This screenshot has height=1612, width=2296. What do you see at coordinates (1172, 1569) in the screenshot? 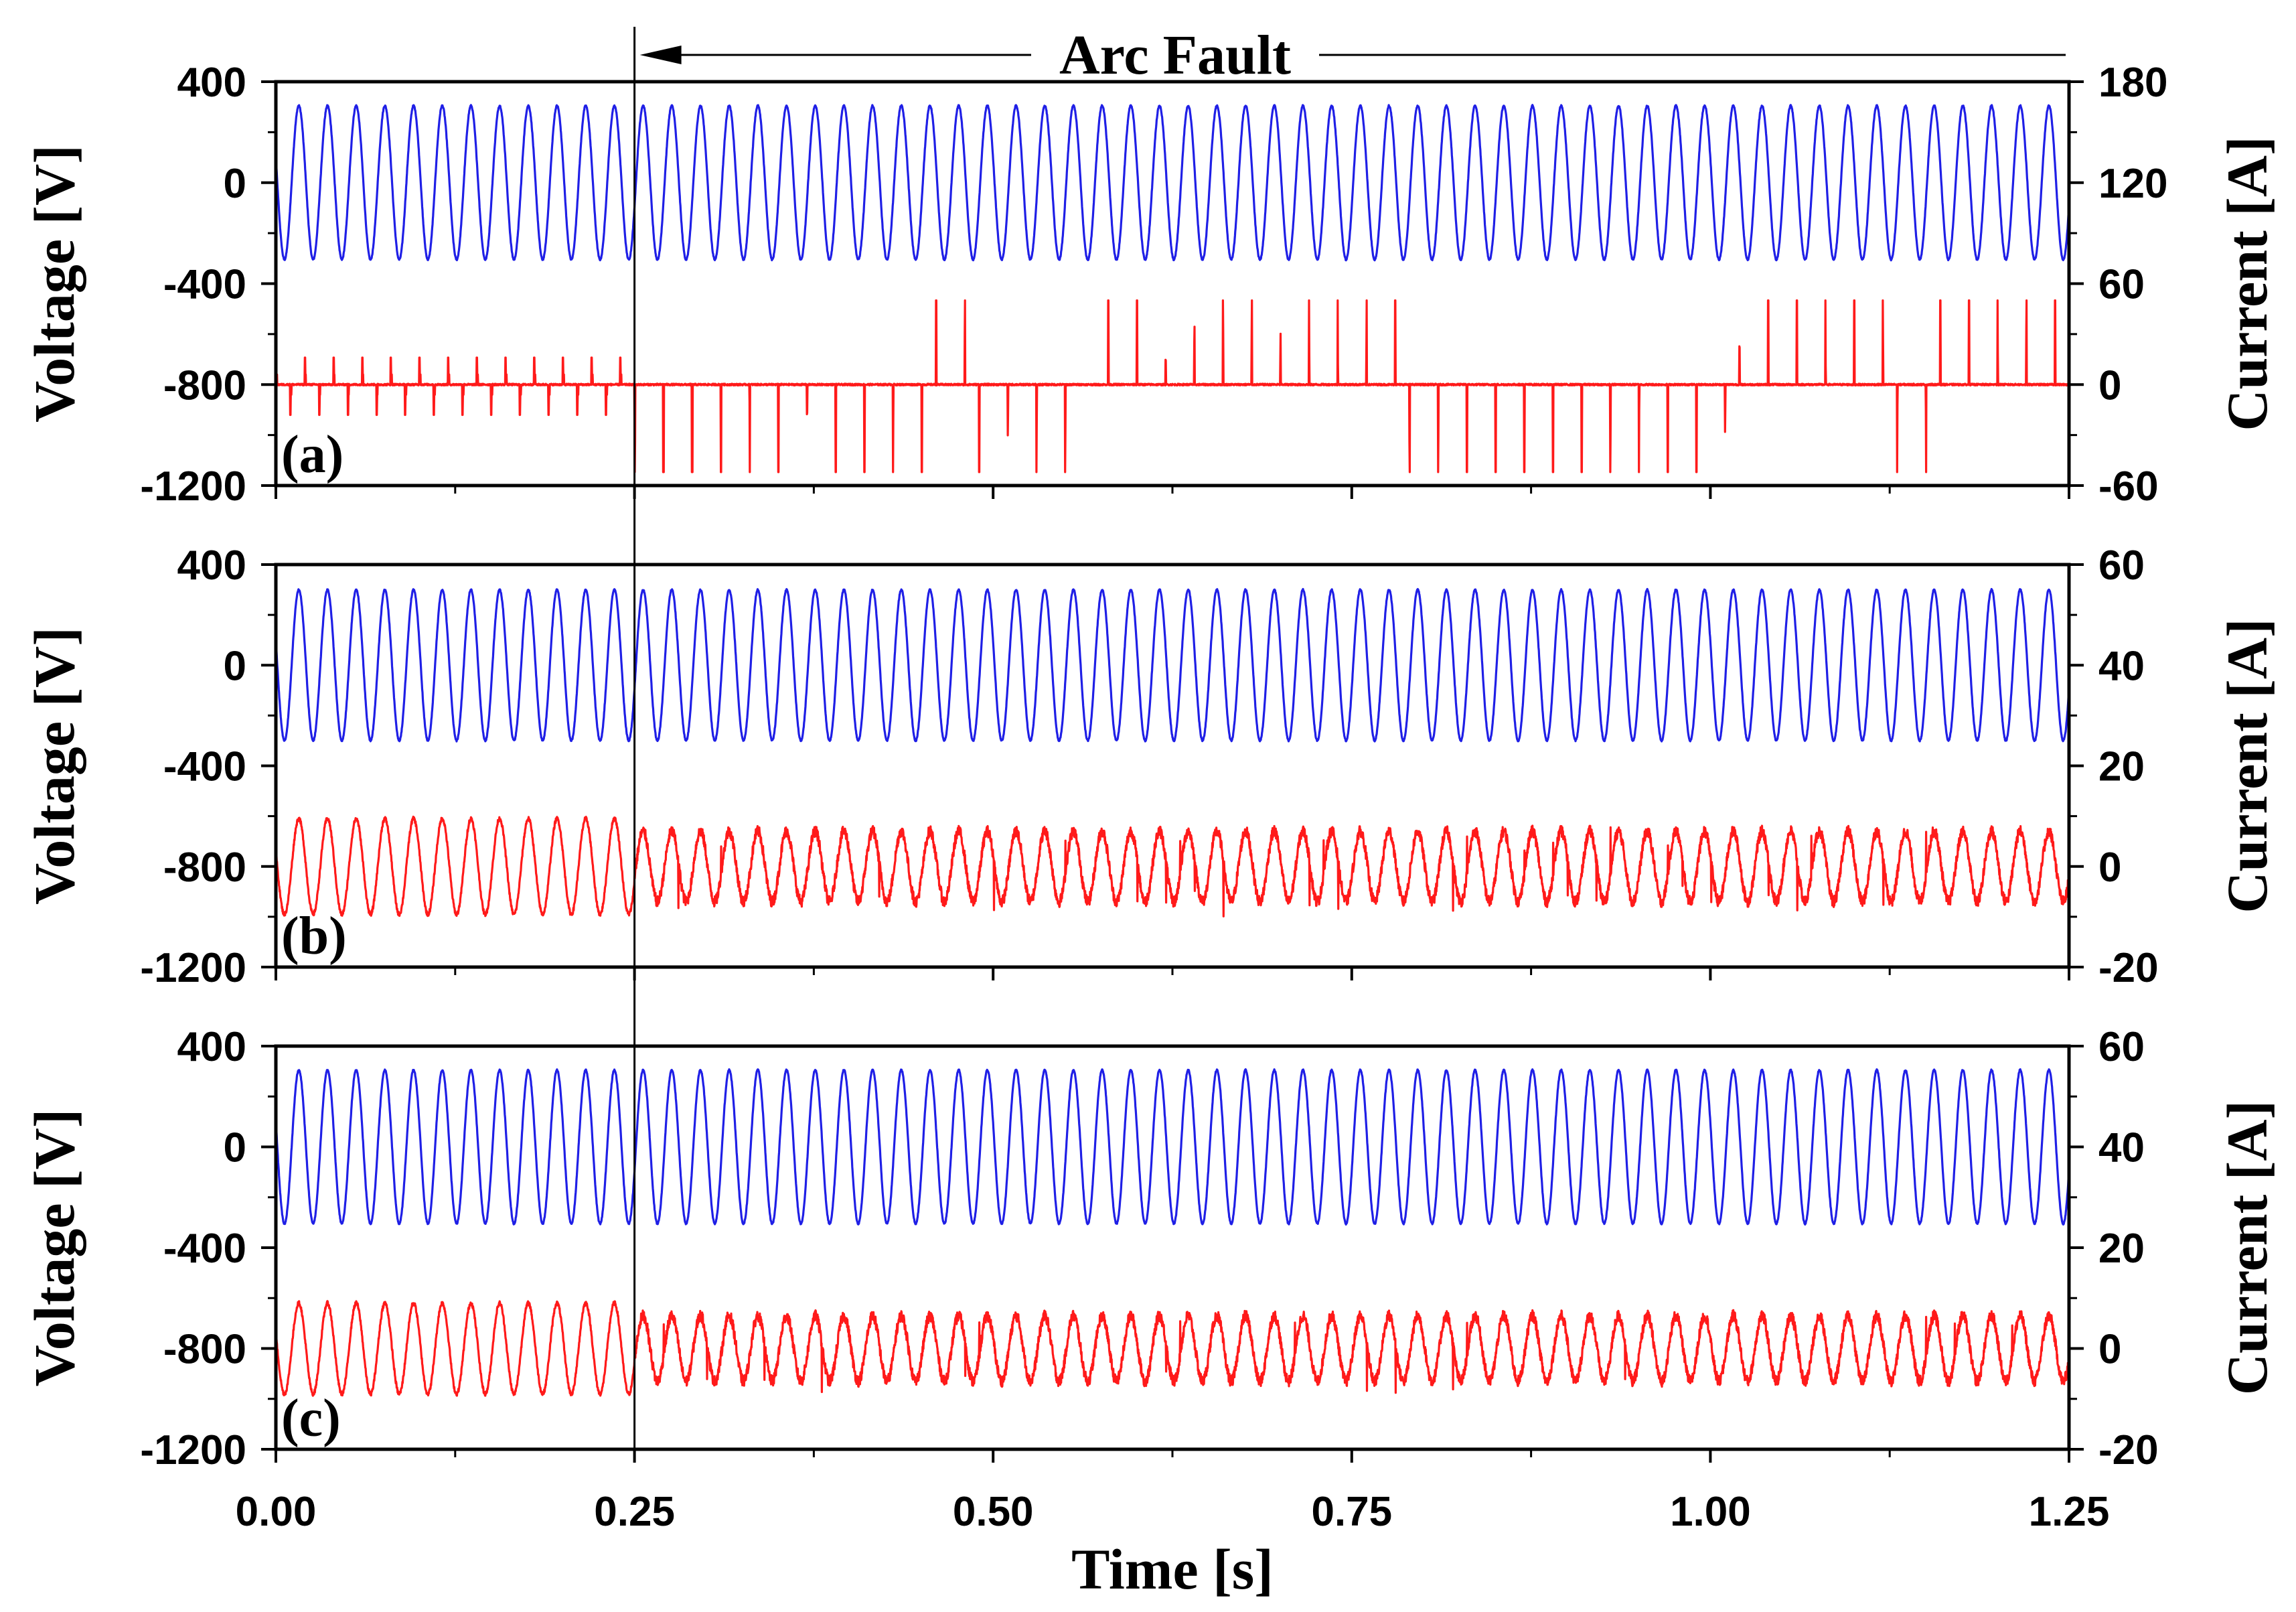
I see `x-axis-title: Time [s]` at bounding box center [1172, 1569].